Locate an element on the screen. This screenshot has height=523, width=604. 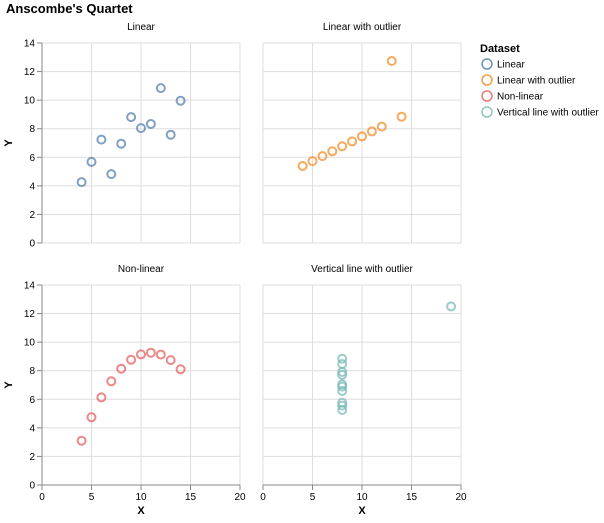
legend-label: Linear with outlier is located at coordinates (536, 81).